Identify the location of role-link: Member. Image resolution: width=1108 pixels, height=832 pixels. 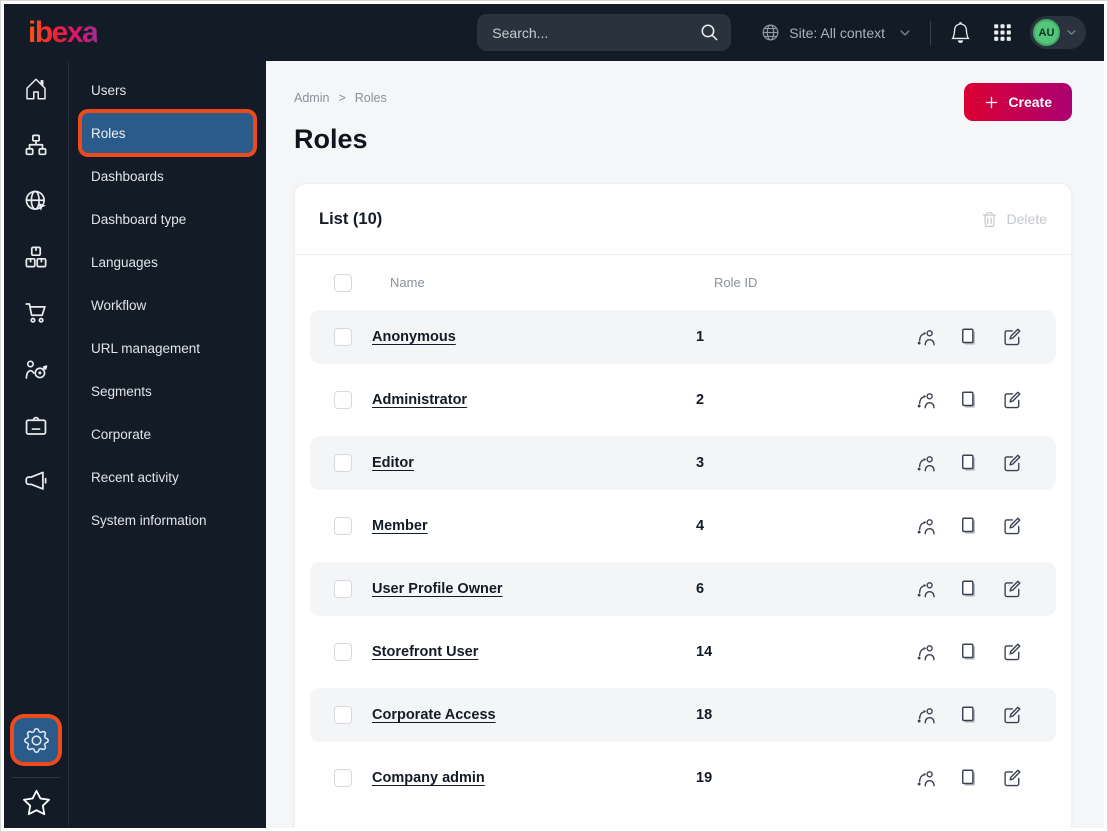
(400, 526).